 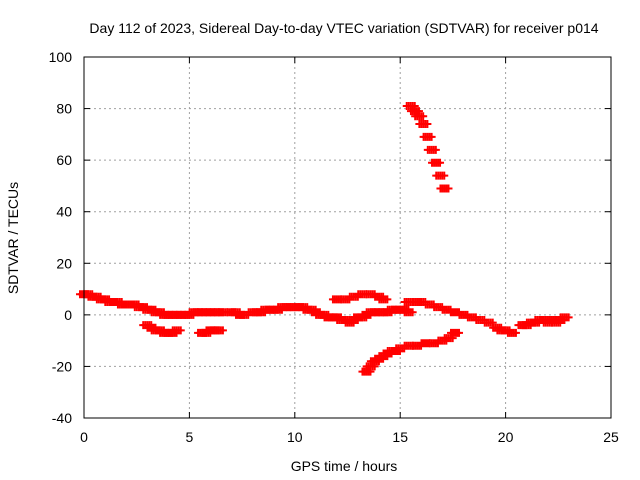 What do you see at coordinates (154, 304) in the screenshot?
I see `series-main-band` at bounding box center [154, 304].